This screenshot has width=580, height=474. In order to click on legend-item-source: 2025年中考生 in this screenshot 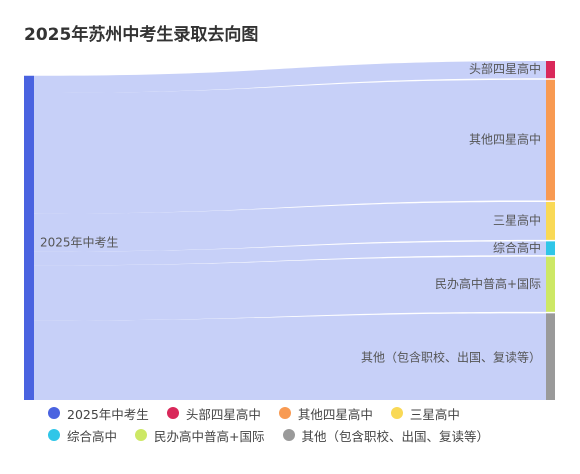, I will do `click(98, 413)`.